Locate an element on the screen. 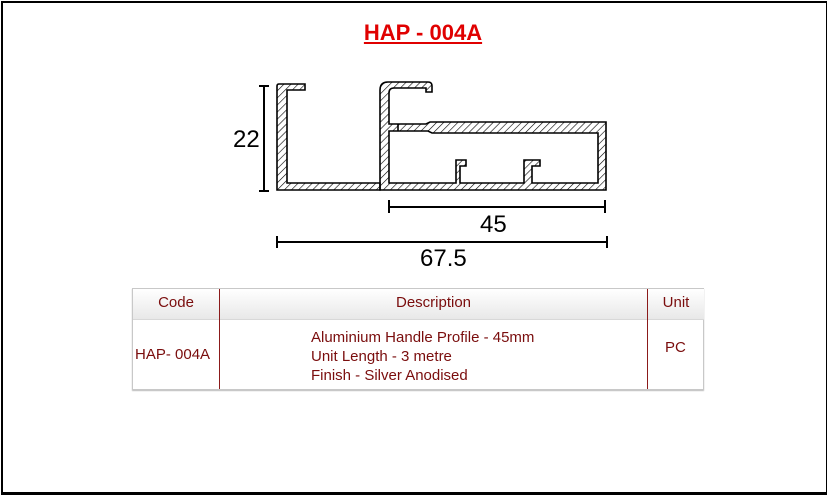 The width and height of the screenshot is (830, 500). dim-height-line is located at coordinates (264, 138).